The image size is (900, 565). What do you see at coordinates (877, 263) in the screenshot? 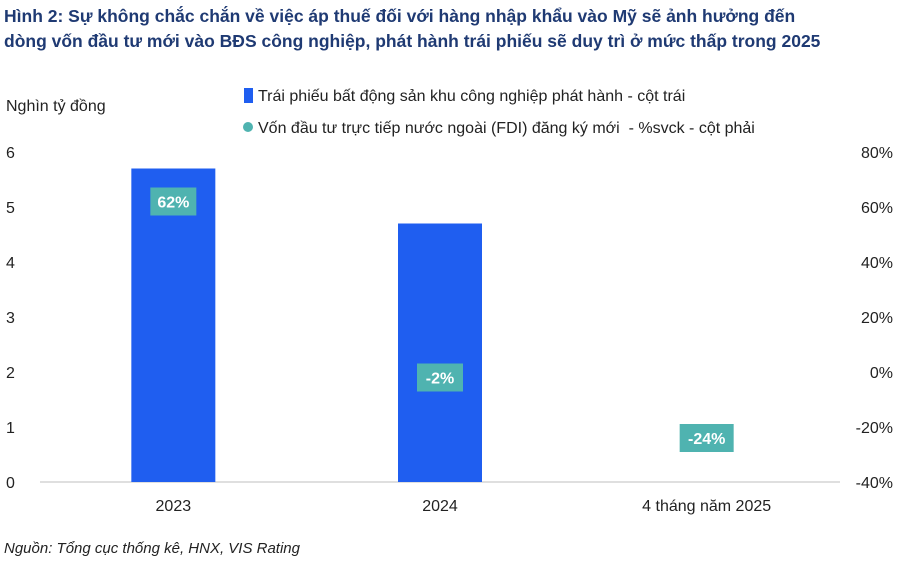
I see `y-right-tick-label: 40%` at bounding box center [877, 263].